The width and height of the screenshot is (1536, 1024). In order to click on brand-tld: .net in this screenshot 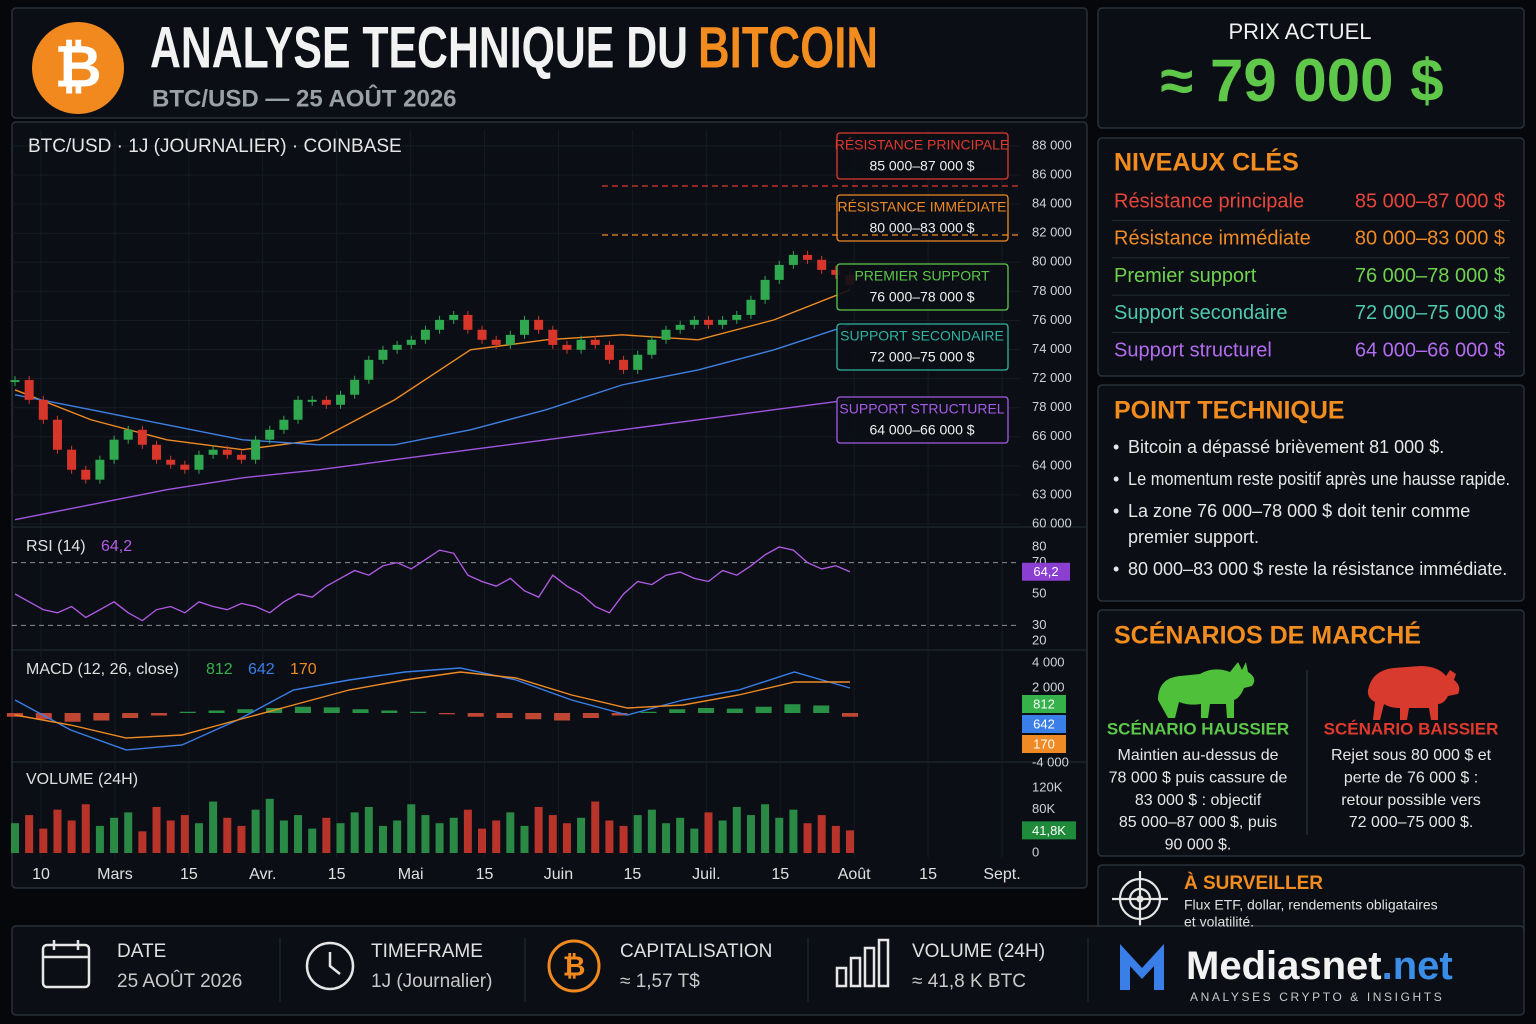, I will do `click(1417, 966)`.